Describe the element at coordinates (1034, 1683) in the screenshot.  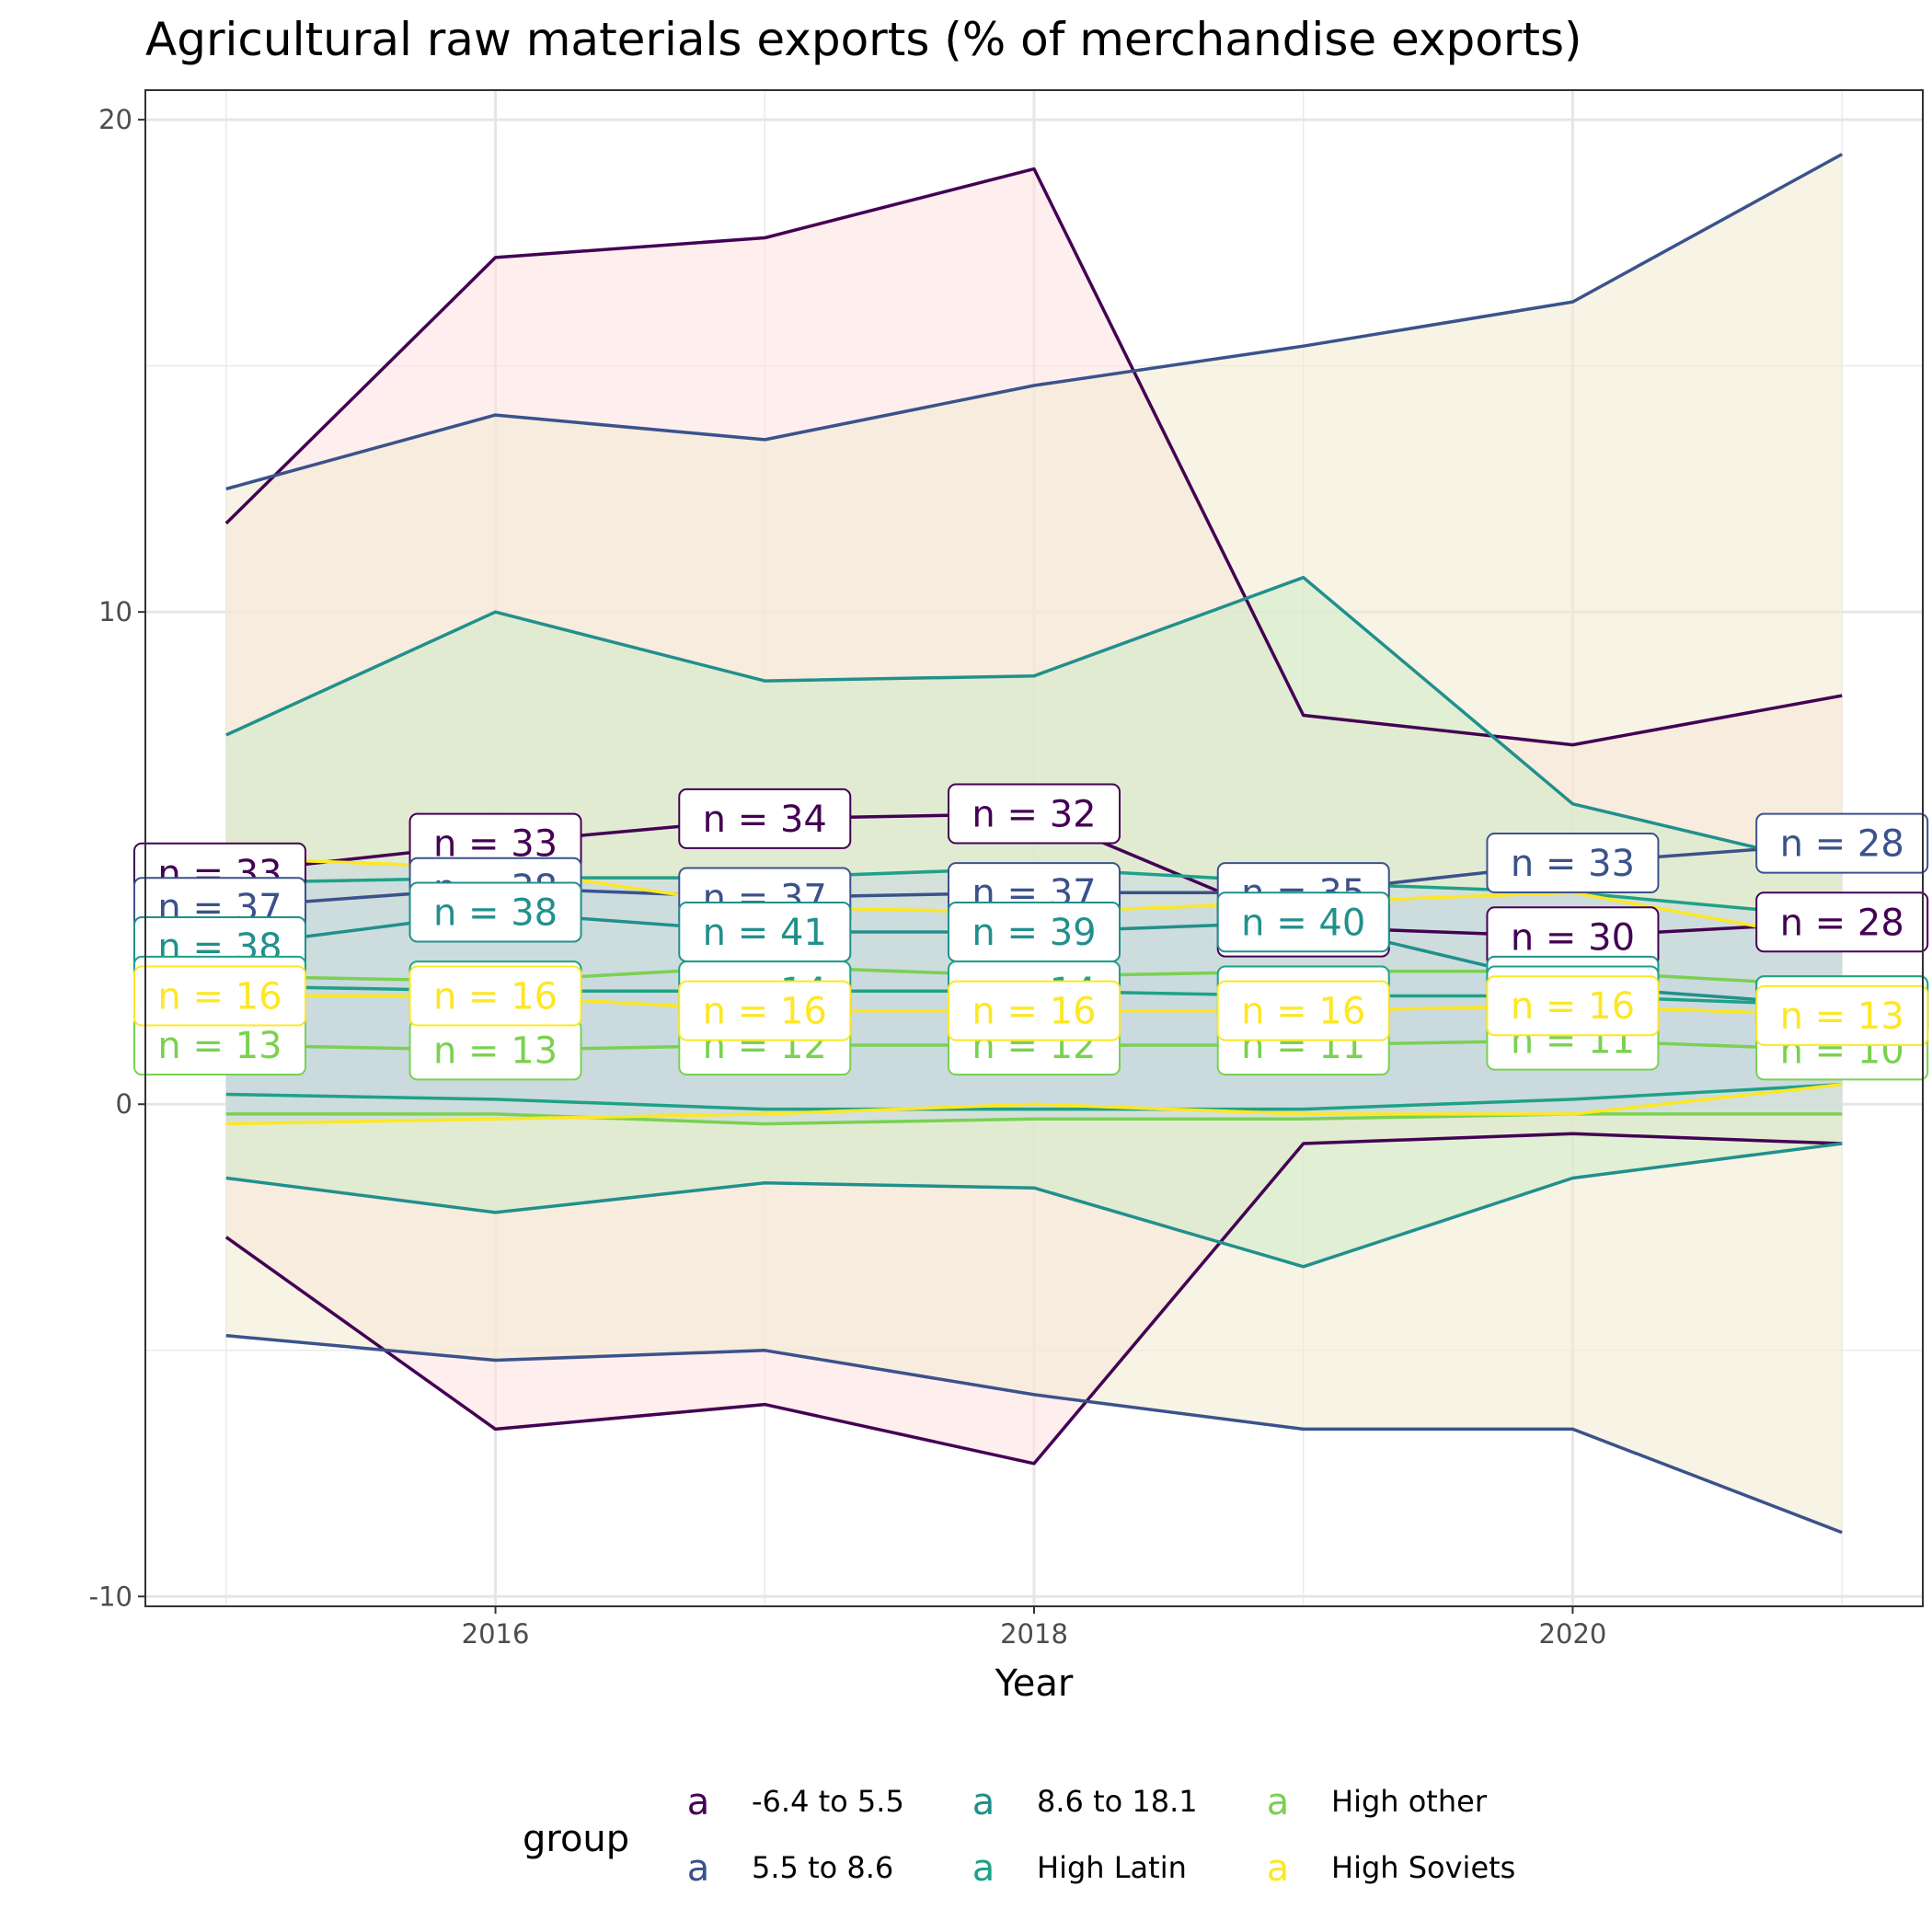
I see `x-axis-title: Year` at that location.